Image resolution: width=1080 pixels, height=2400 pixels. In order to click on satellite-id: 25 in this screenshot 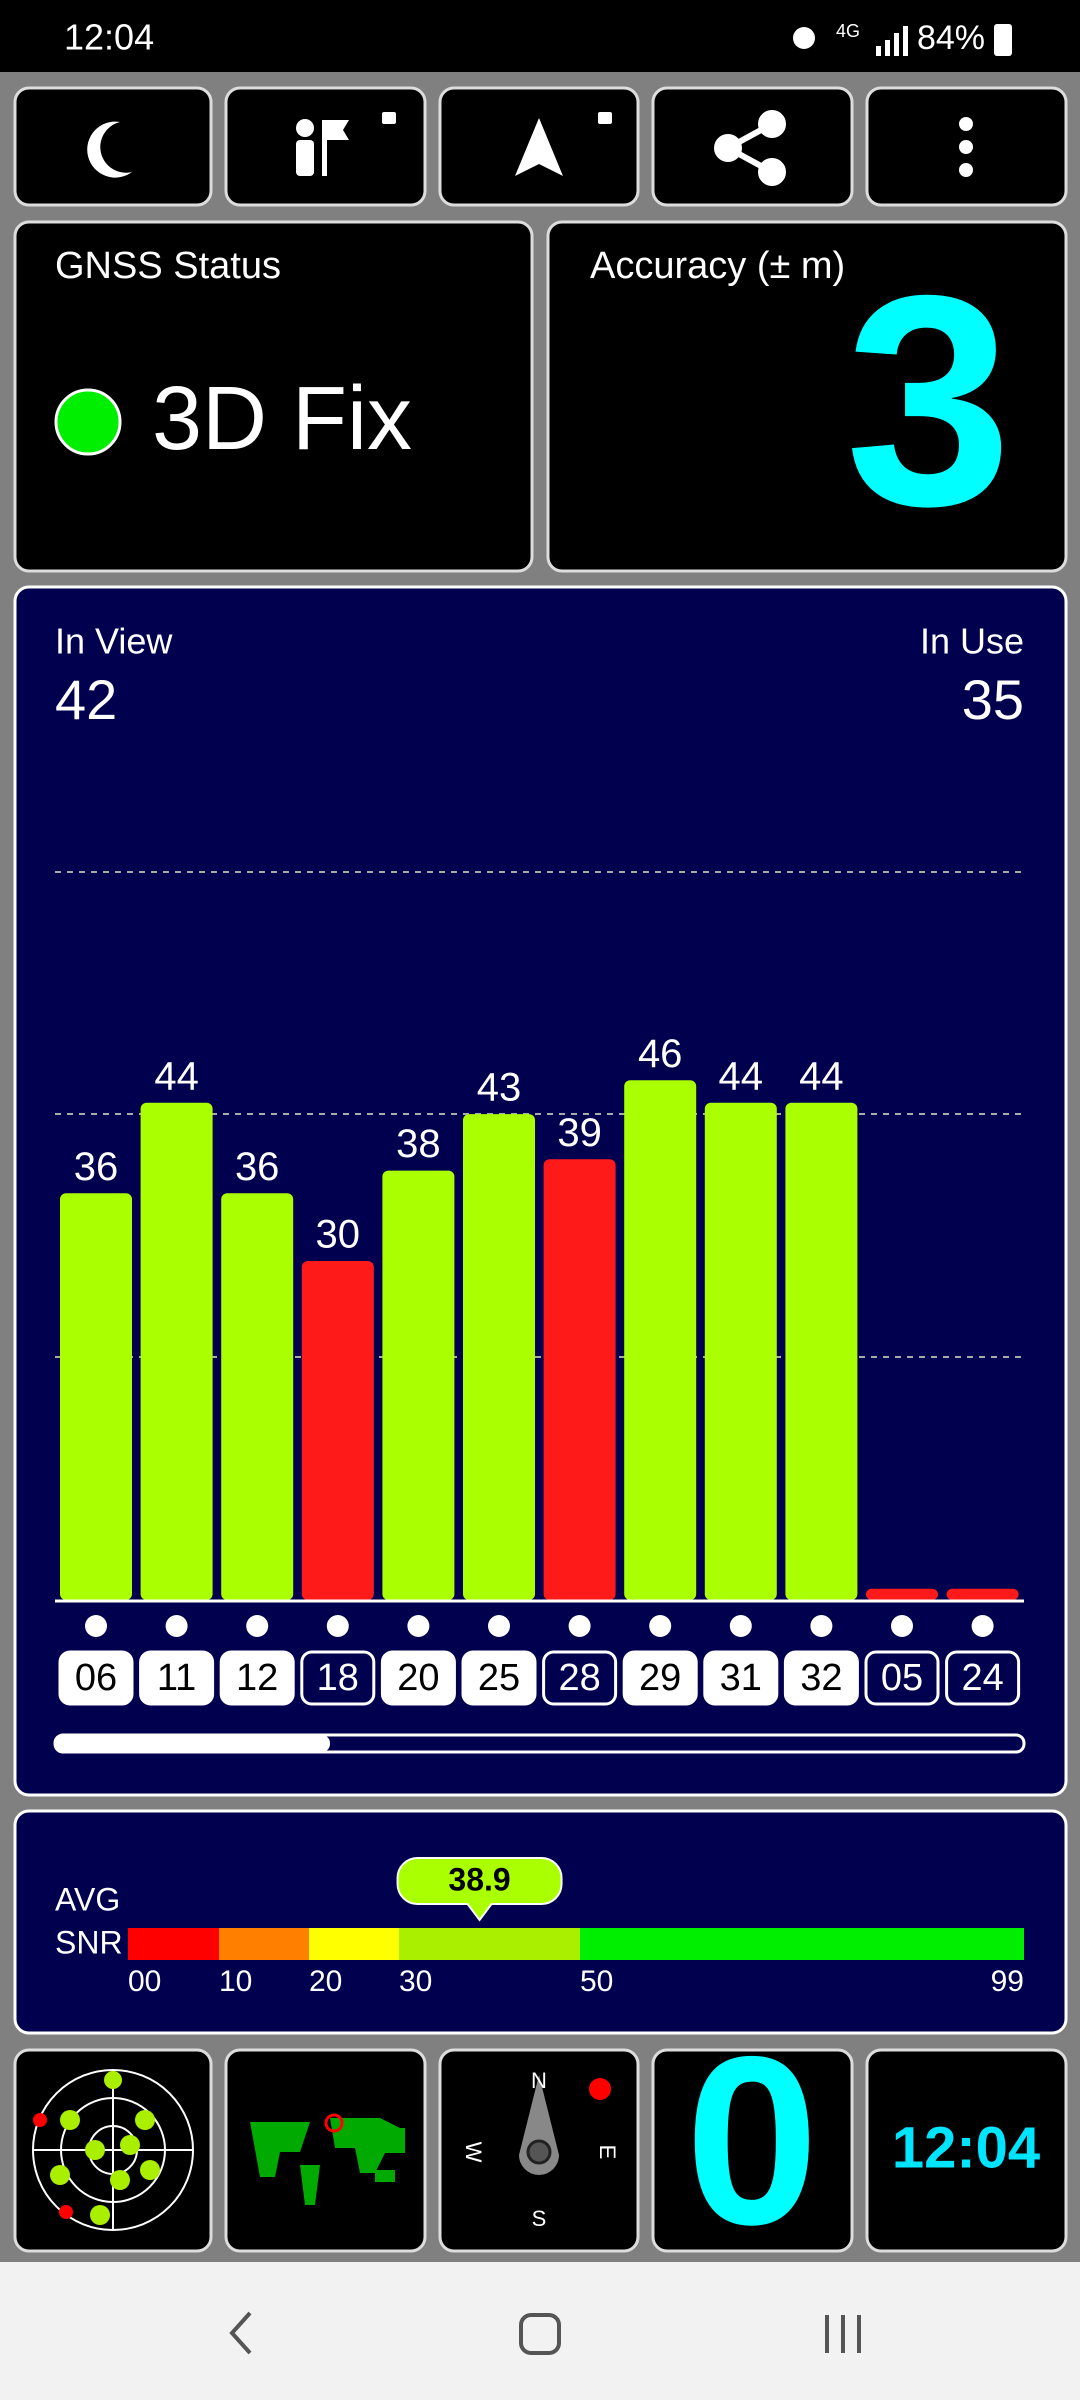, I will do `click(499, 1678)`.